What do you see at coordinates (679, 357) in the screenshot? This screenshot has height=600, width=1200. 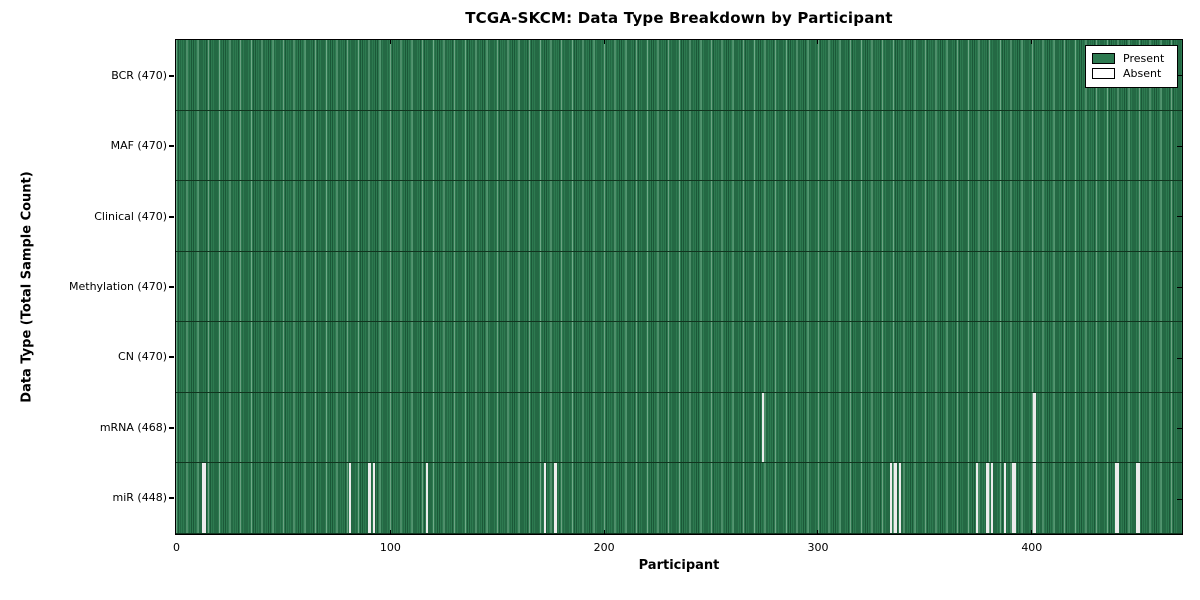 I see `heatmap-row-cn` at bounding box center [679, 357].